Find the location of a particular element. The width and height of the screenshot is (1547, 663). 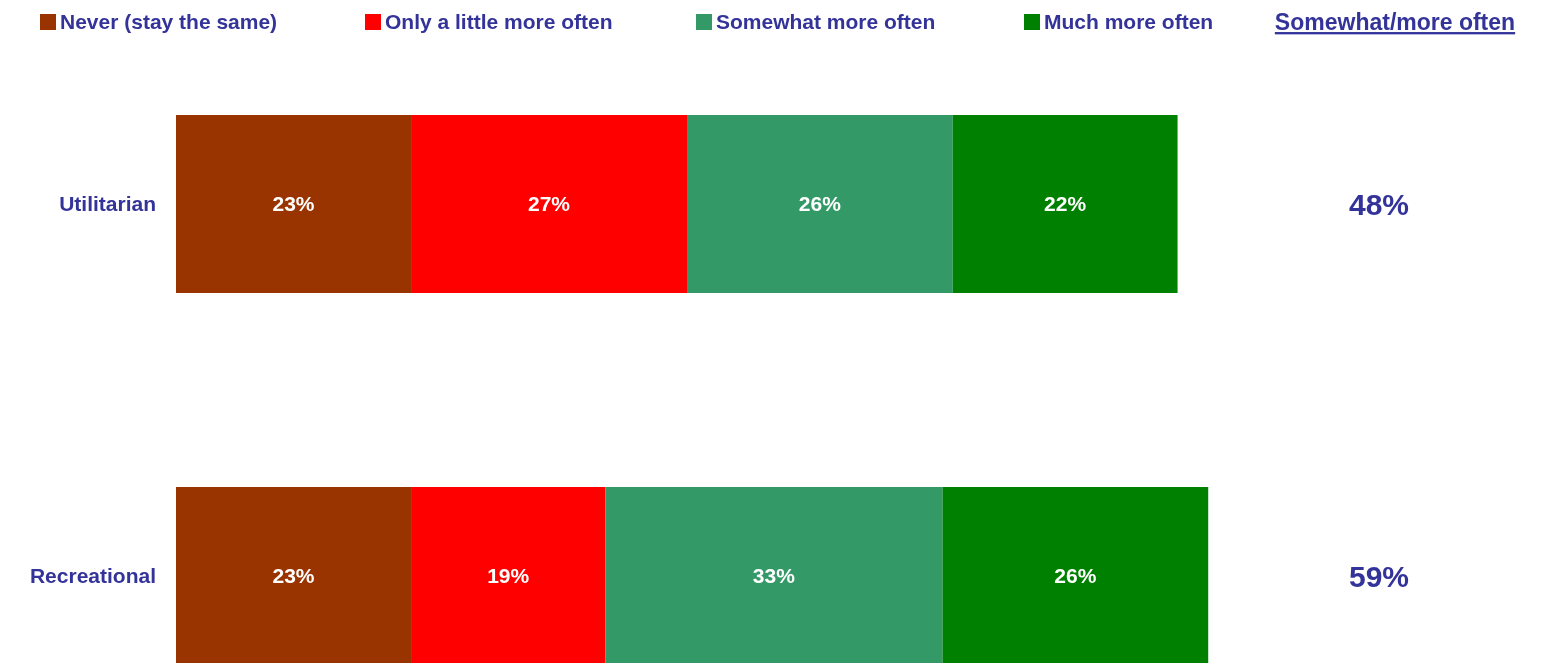

legend-label: Only a little more often is located at coordinates (499, 22).